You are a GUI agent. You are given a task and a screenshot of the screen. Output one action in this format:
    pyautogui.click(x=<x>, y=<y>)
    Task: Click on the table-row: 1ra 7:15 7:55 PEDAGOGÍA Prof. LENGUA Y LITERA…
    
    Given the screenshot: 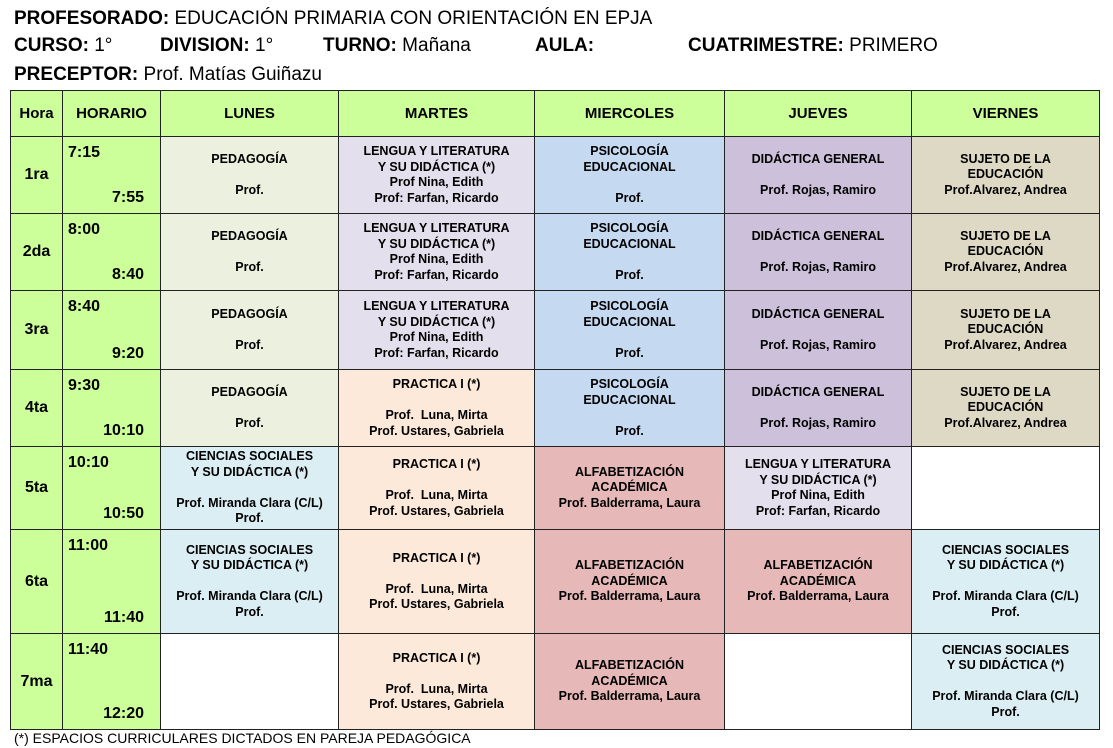 What is the action you would take?
    pyautogui.click(x=555, y=175)
    